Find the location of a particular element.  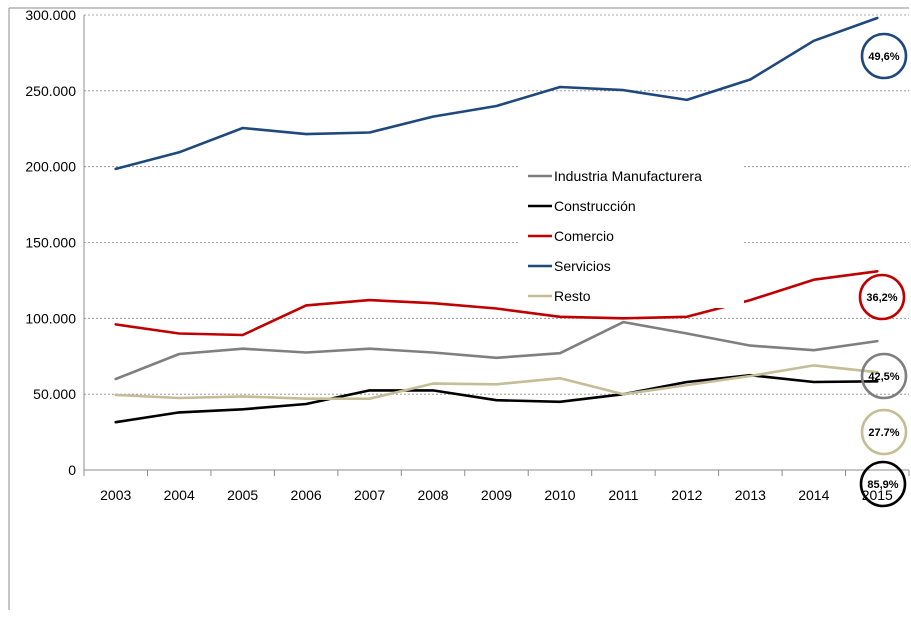

x-tick-label: 2010 is located at coordinates (559, 495).